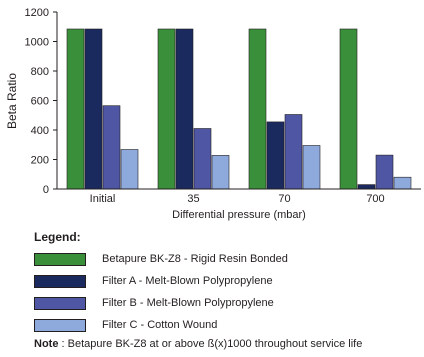 The image size is (424, 357). Describe the element at coordinates (37, 43) in the screenshot. I see `y-tick-label: 1000` at that location.